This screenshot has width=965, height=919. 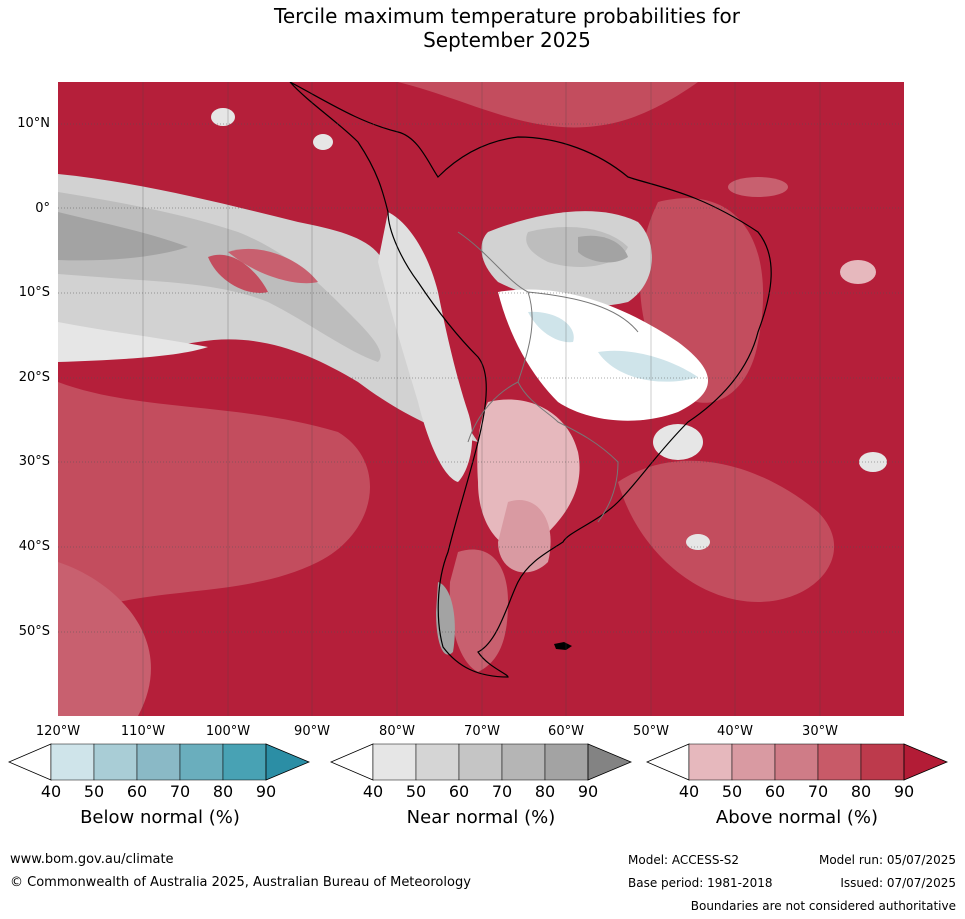 What do you see at coordinates (92, 859) in the screenshot?
I see `website-link: www.bom.gov.au/climate` at bounding box center [92, 859].